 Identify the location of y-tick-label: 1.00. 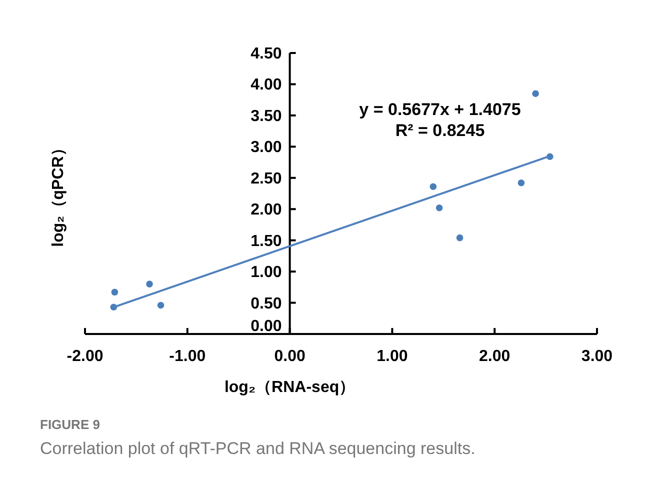
(266, 273).